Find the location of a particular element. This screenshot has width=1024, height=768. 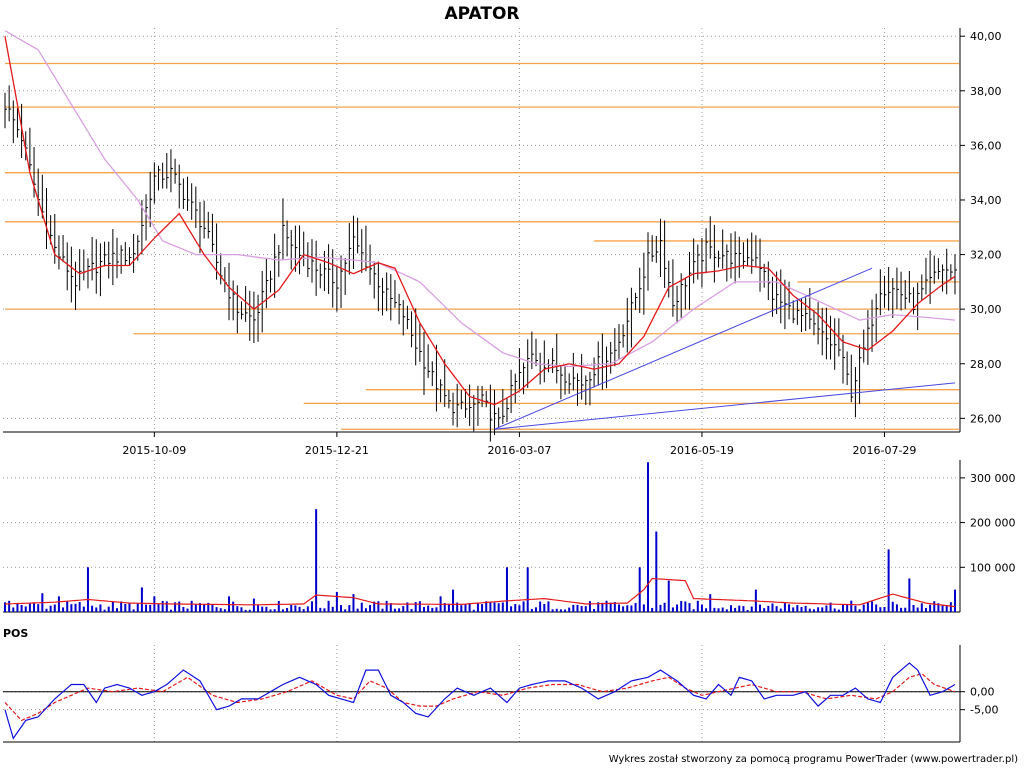

price-ytick-label-5: 36,00 is located at coordinates (986, 145).